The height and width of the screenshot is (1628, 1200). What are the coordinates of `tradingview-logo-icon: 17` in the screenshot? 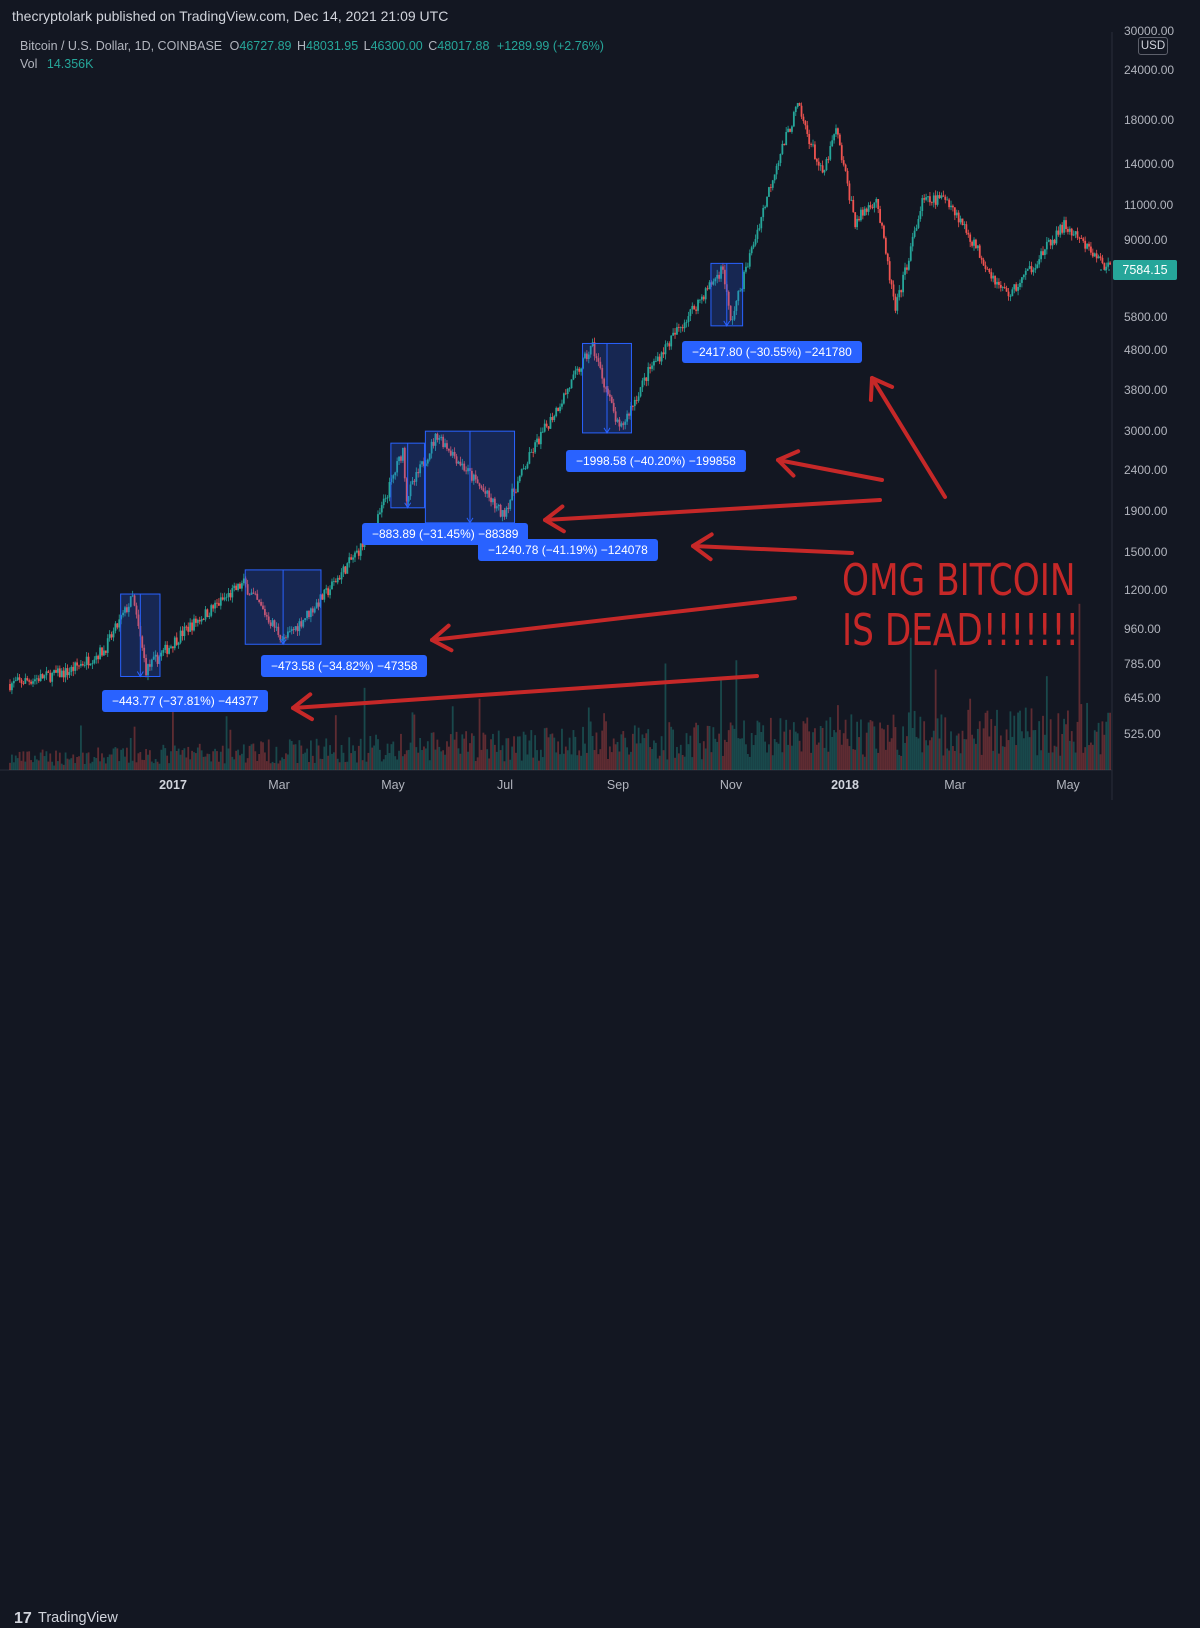 It's located at (23, 1618).